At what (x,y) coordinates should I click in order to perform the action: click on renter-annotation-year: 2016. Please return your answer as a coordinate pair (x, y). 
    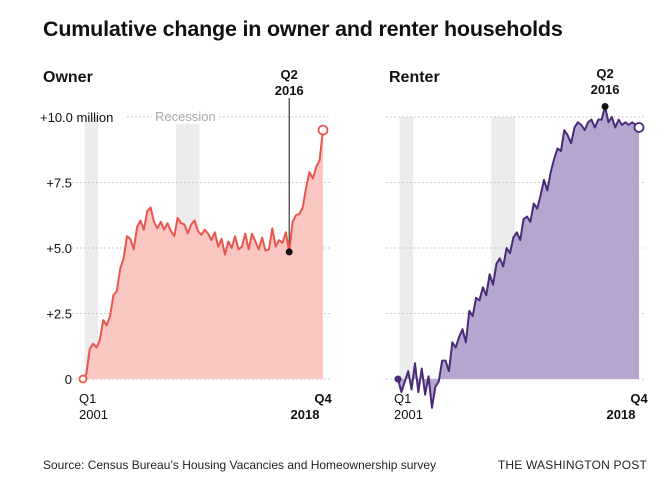
    Looking at the image, I should click on (605, 89).